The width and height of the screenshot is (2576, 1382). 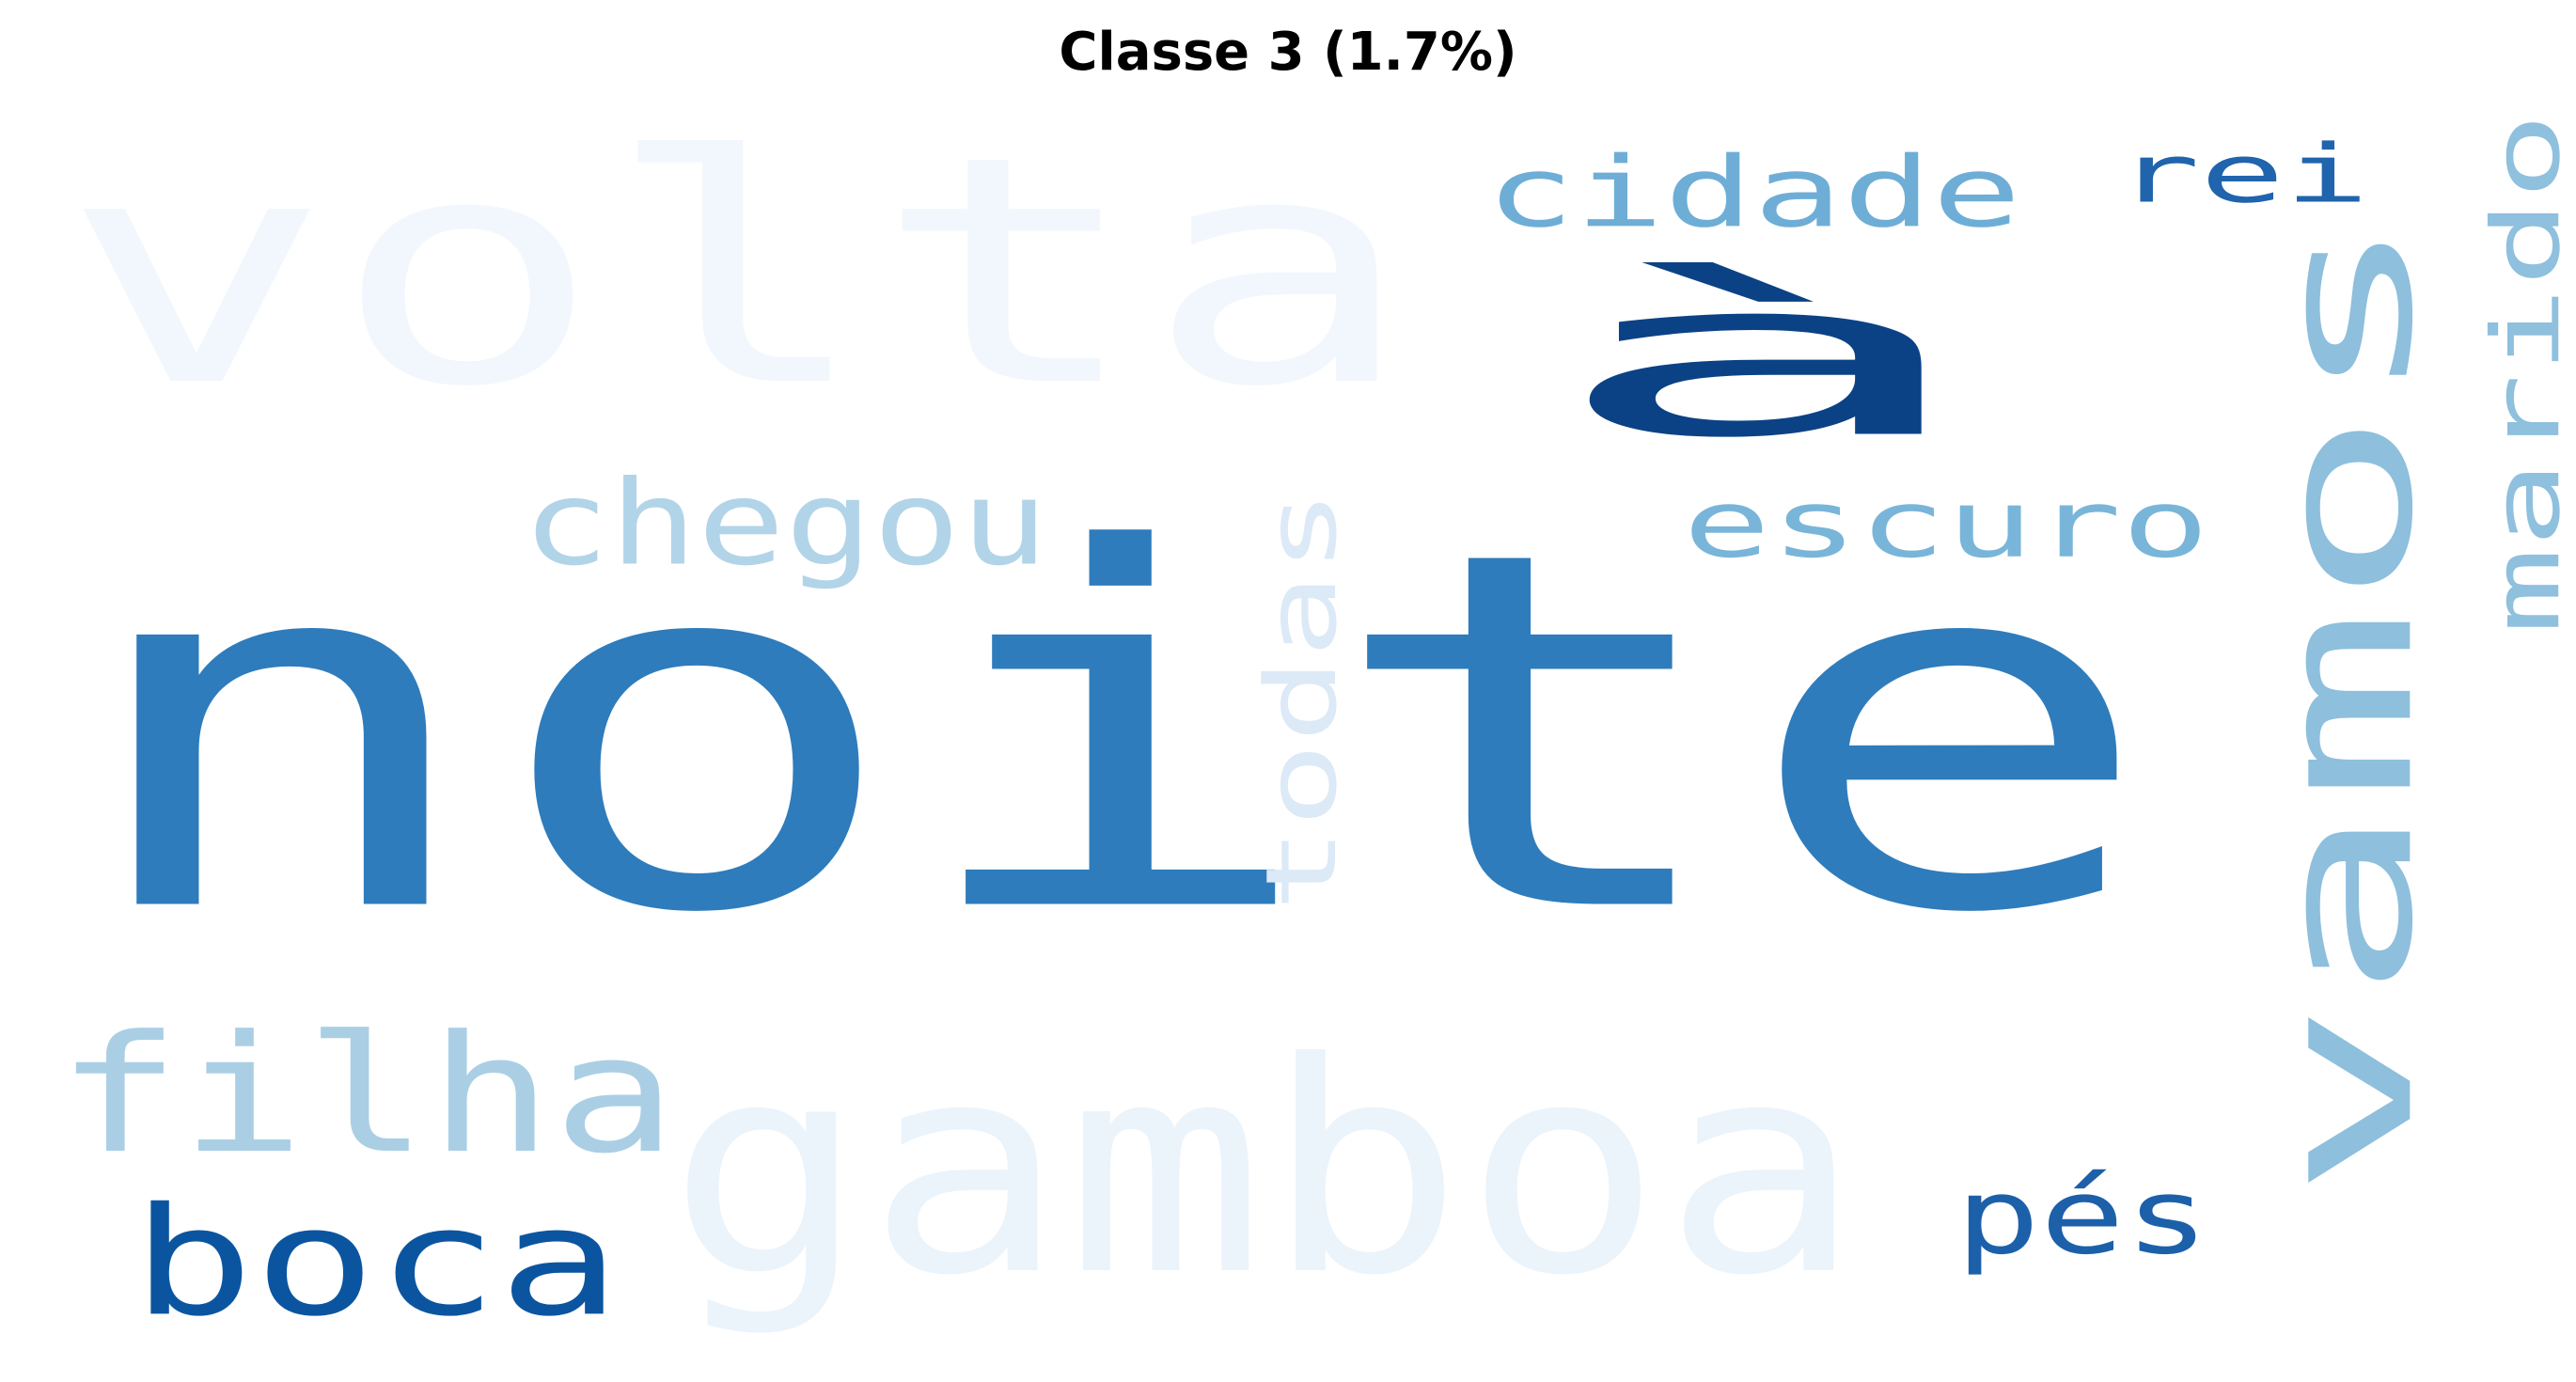 I want to click on word-a: à, so click(x=1763, y=360).